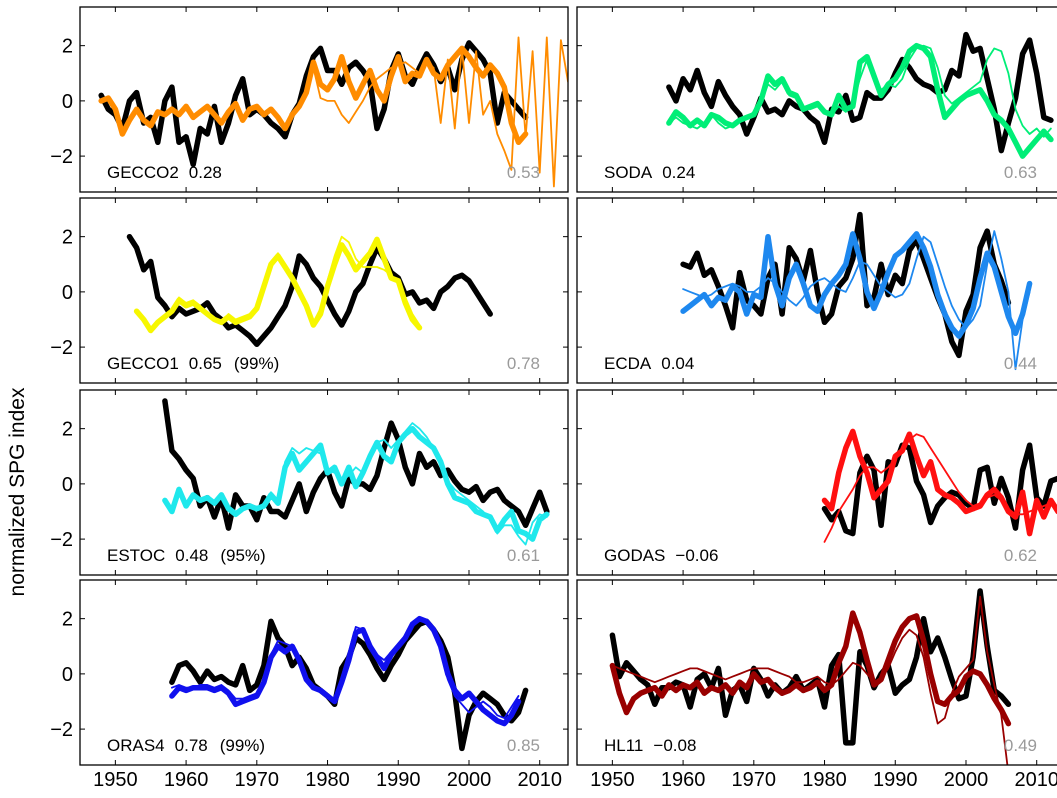 The image size is (1057, 798). I want to click on panel-label: SODA 0.24, so click(649, 172).